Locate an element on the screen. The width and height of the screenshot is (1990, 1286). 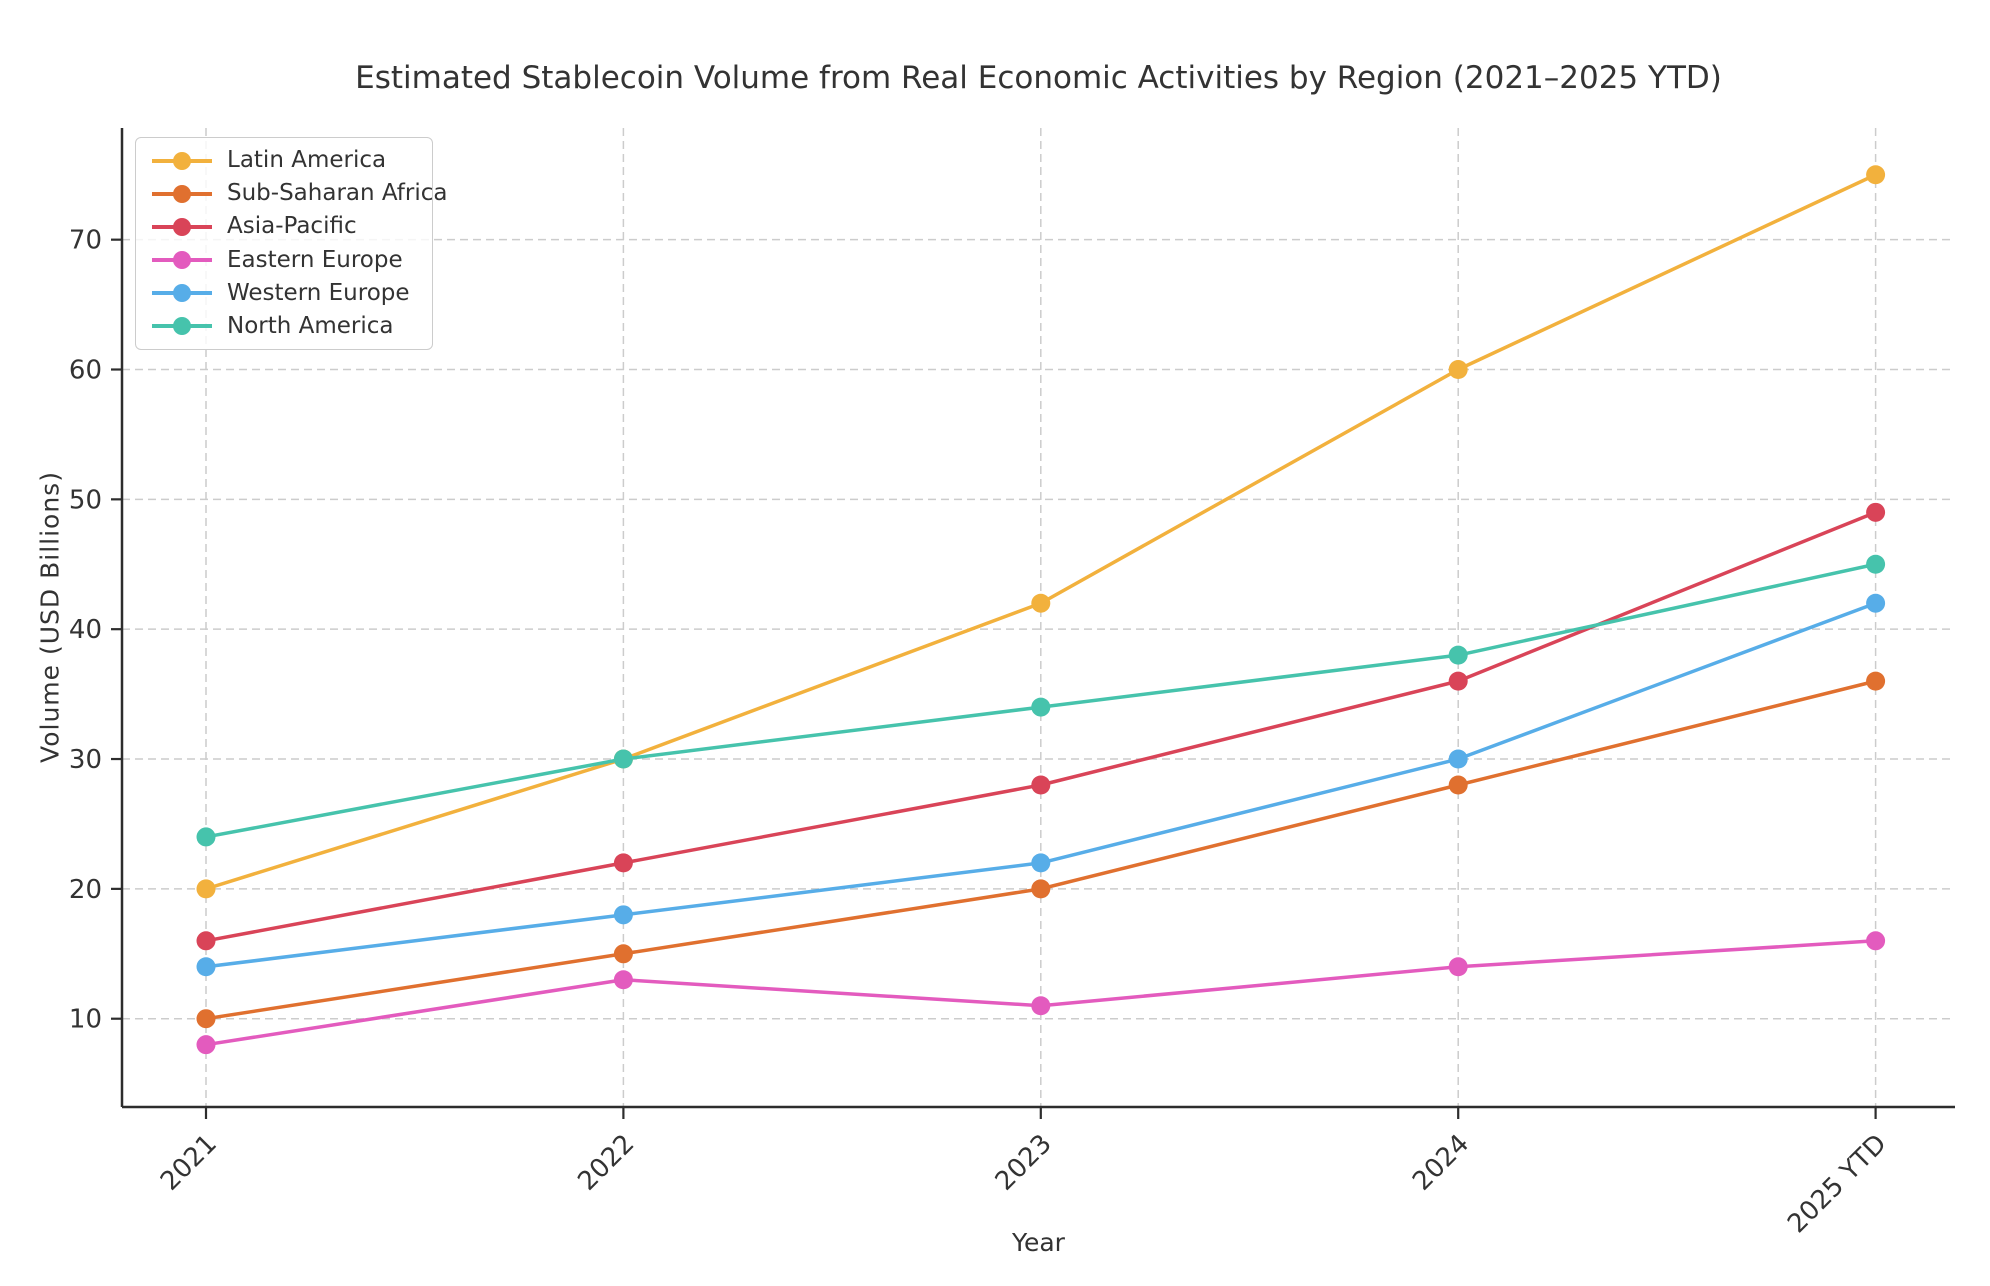
legend-item: Western Europe is located at coordinates (286, 292).